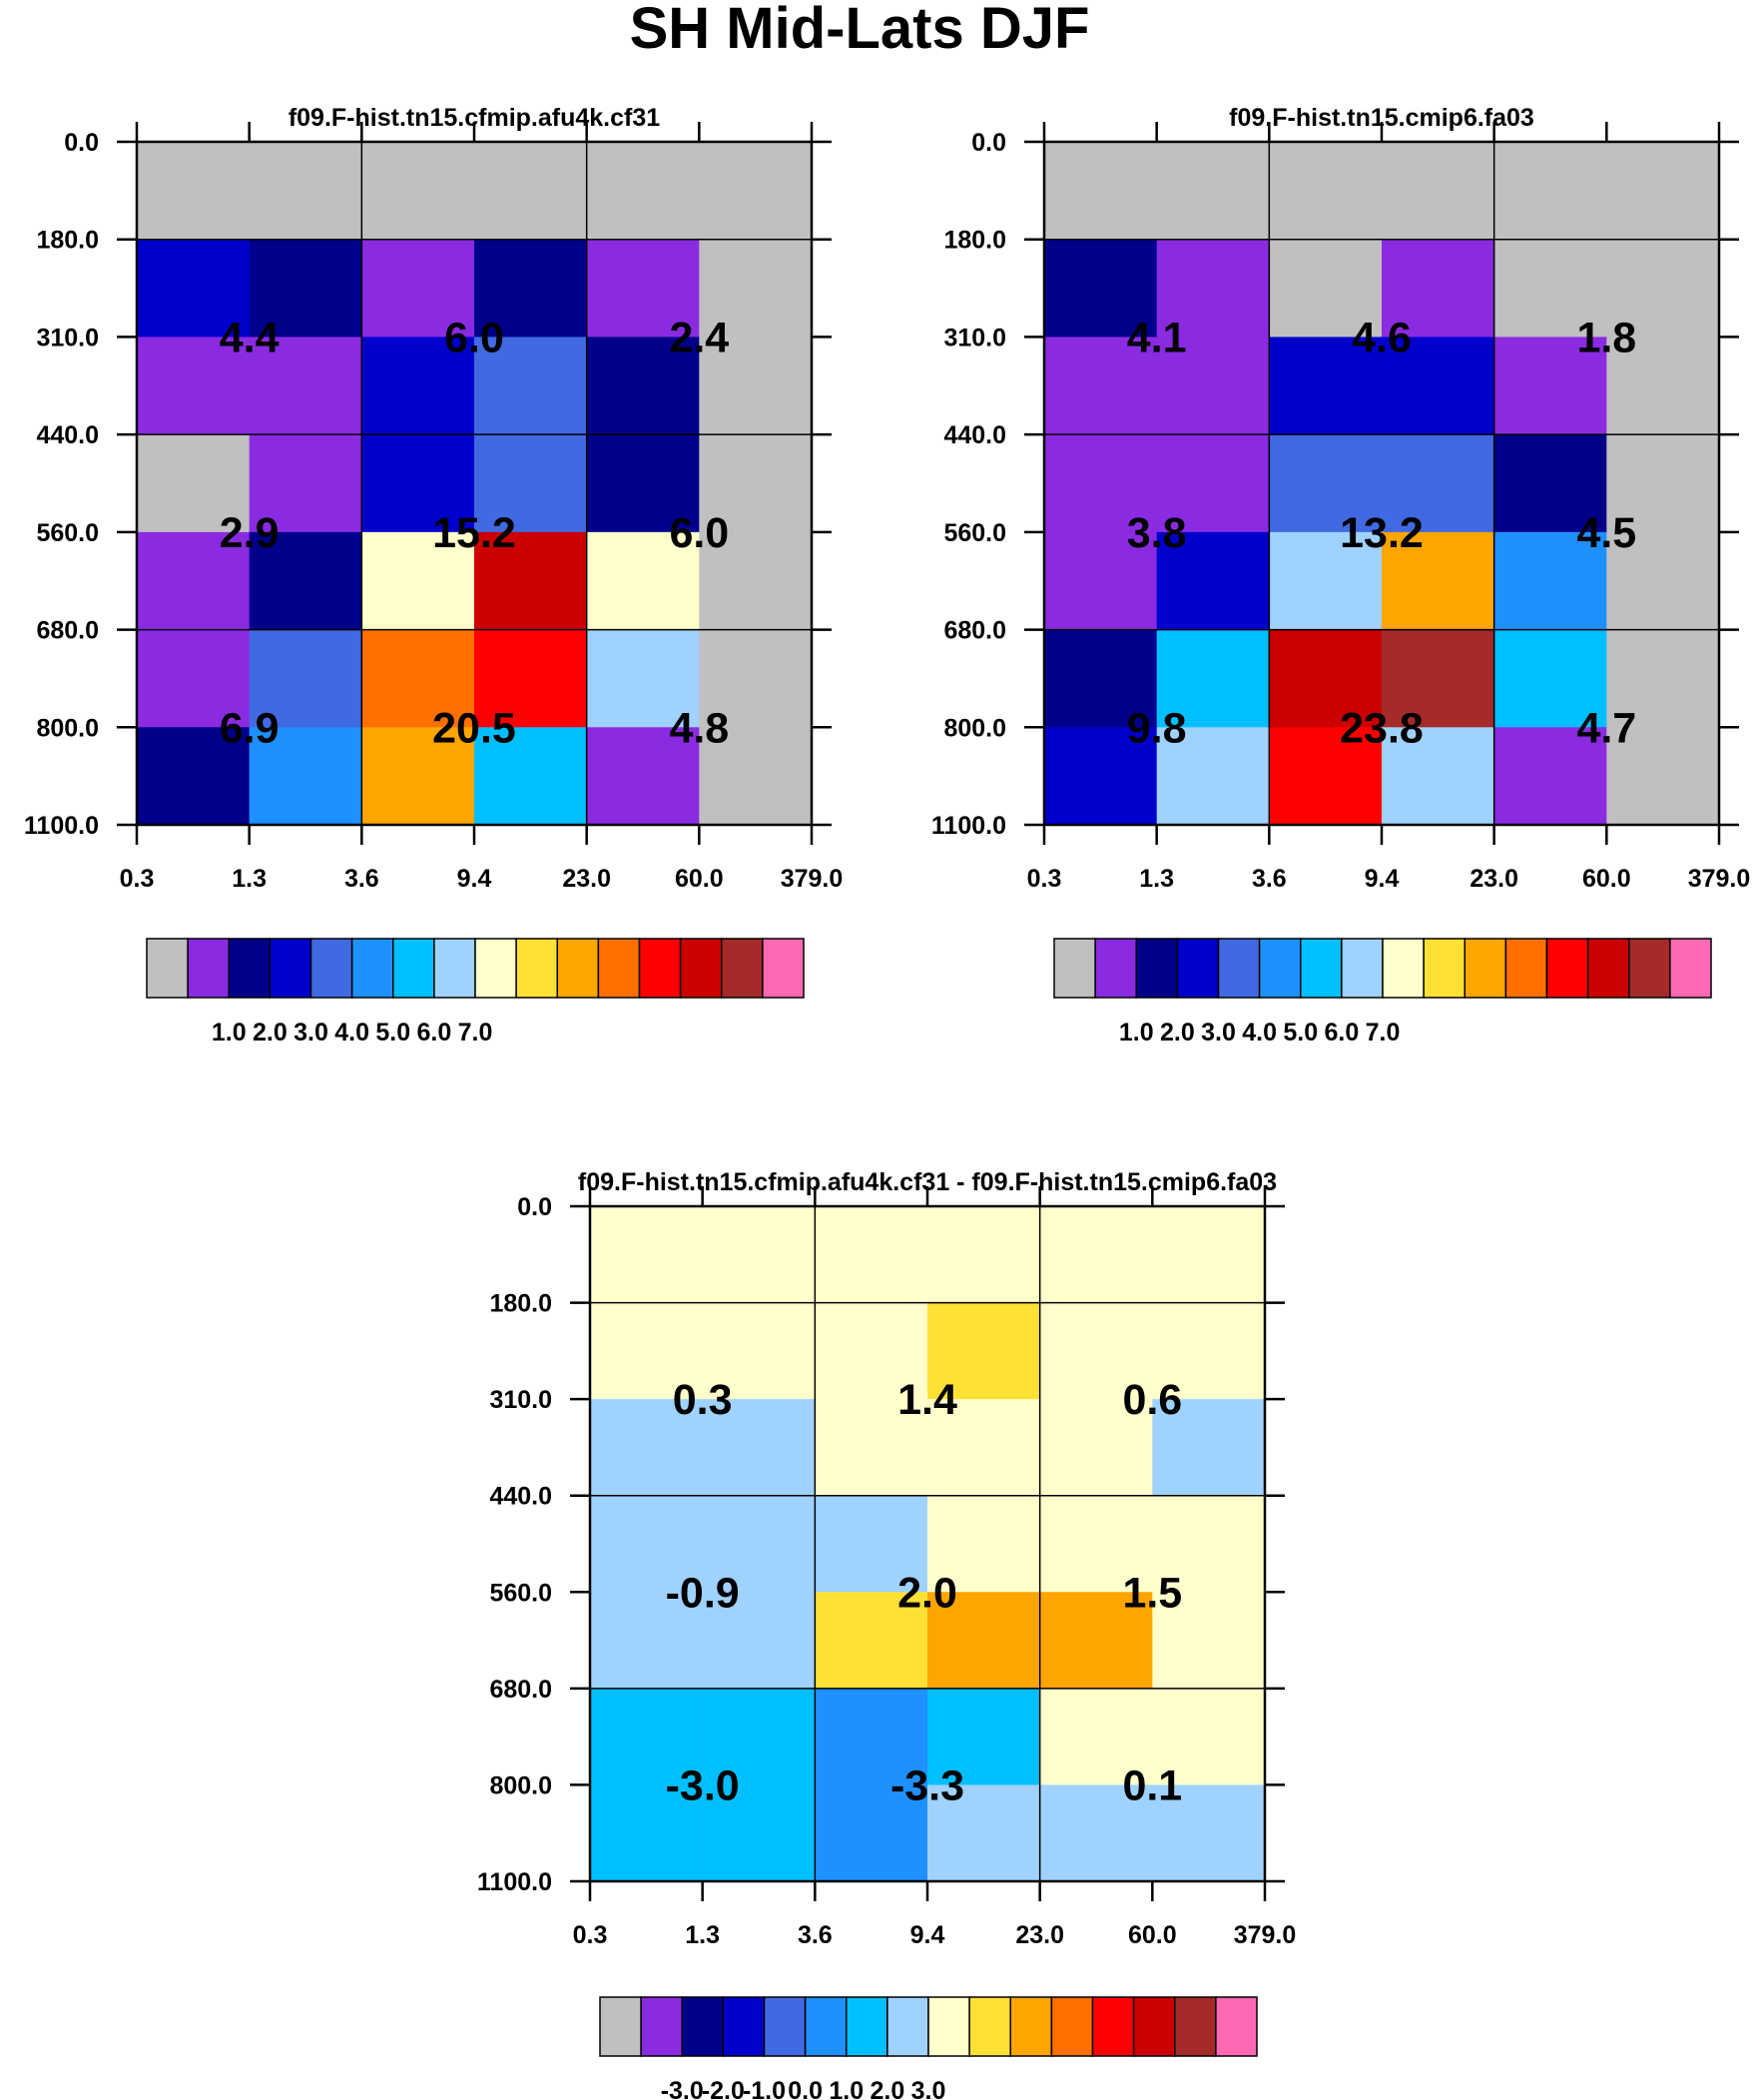 The image size is (1760, 2100). Describe the element at coordinates (1157, 728) in the screenshot. I see `block-value: 9.8` at that location.